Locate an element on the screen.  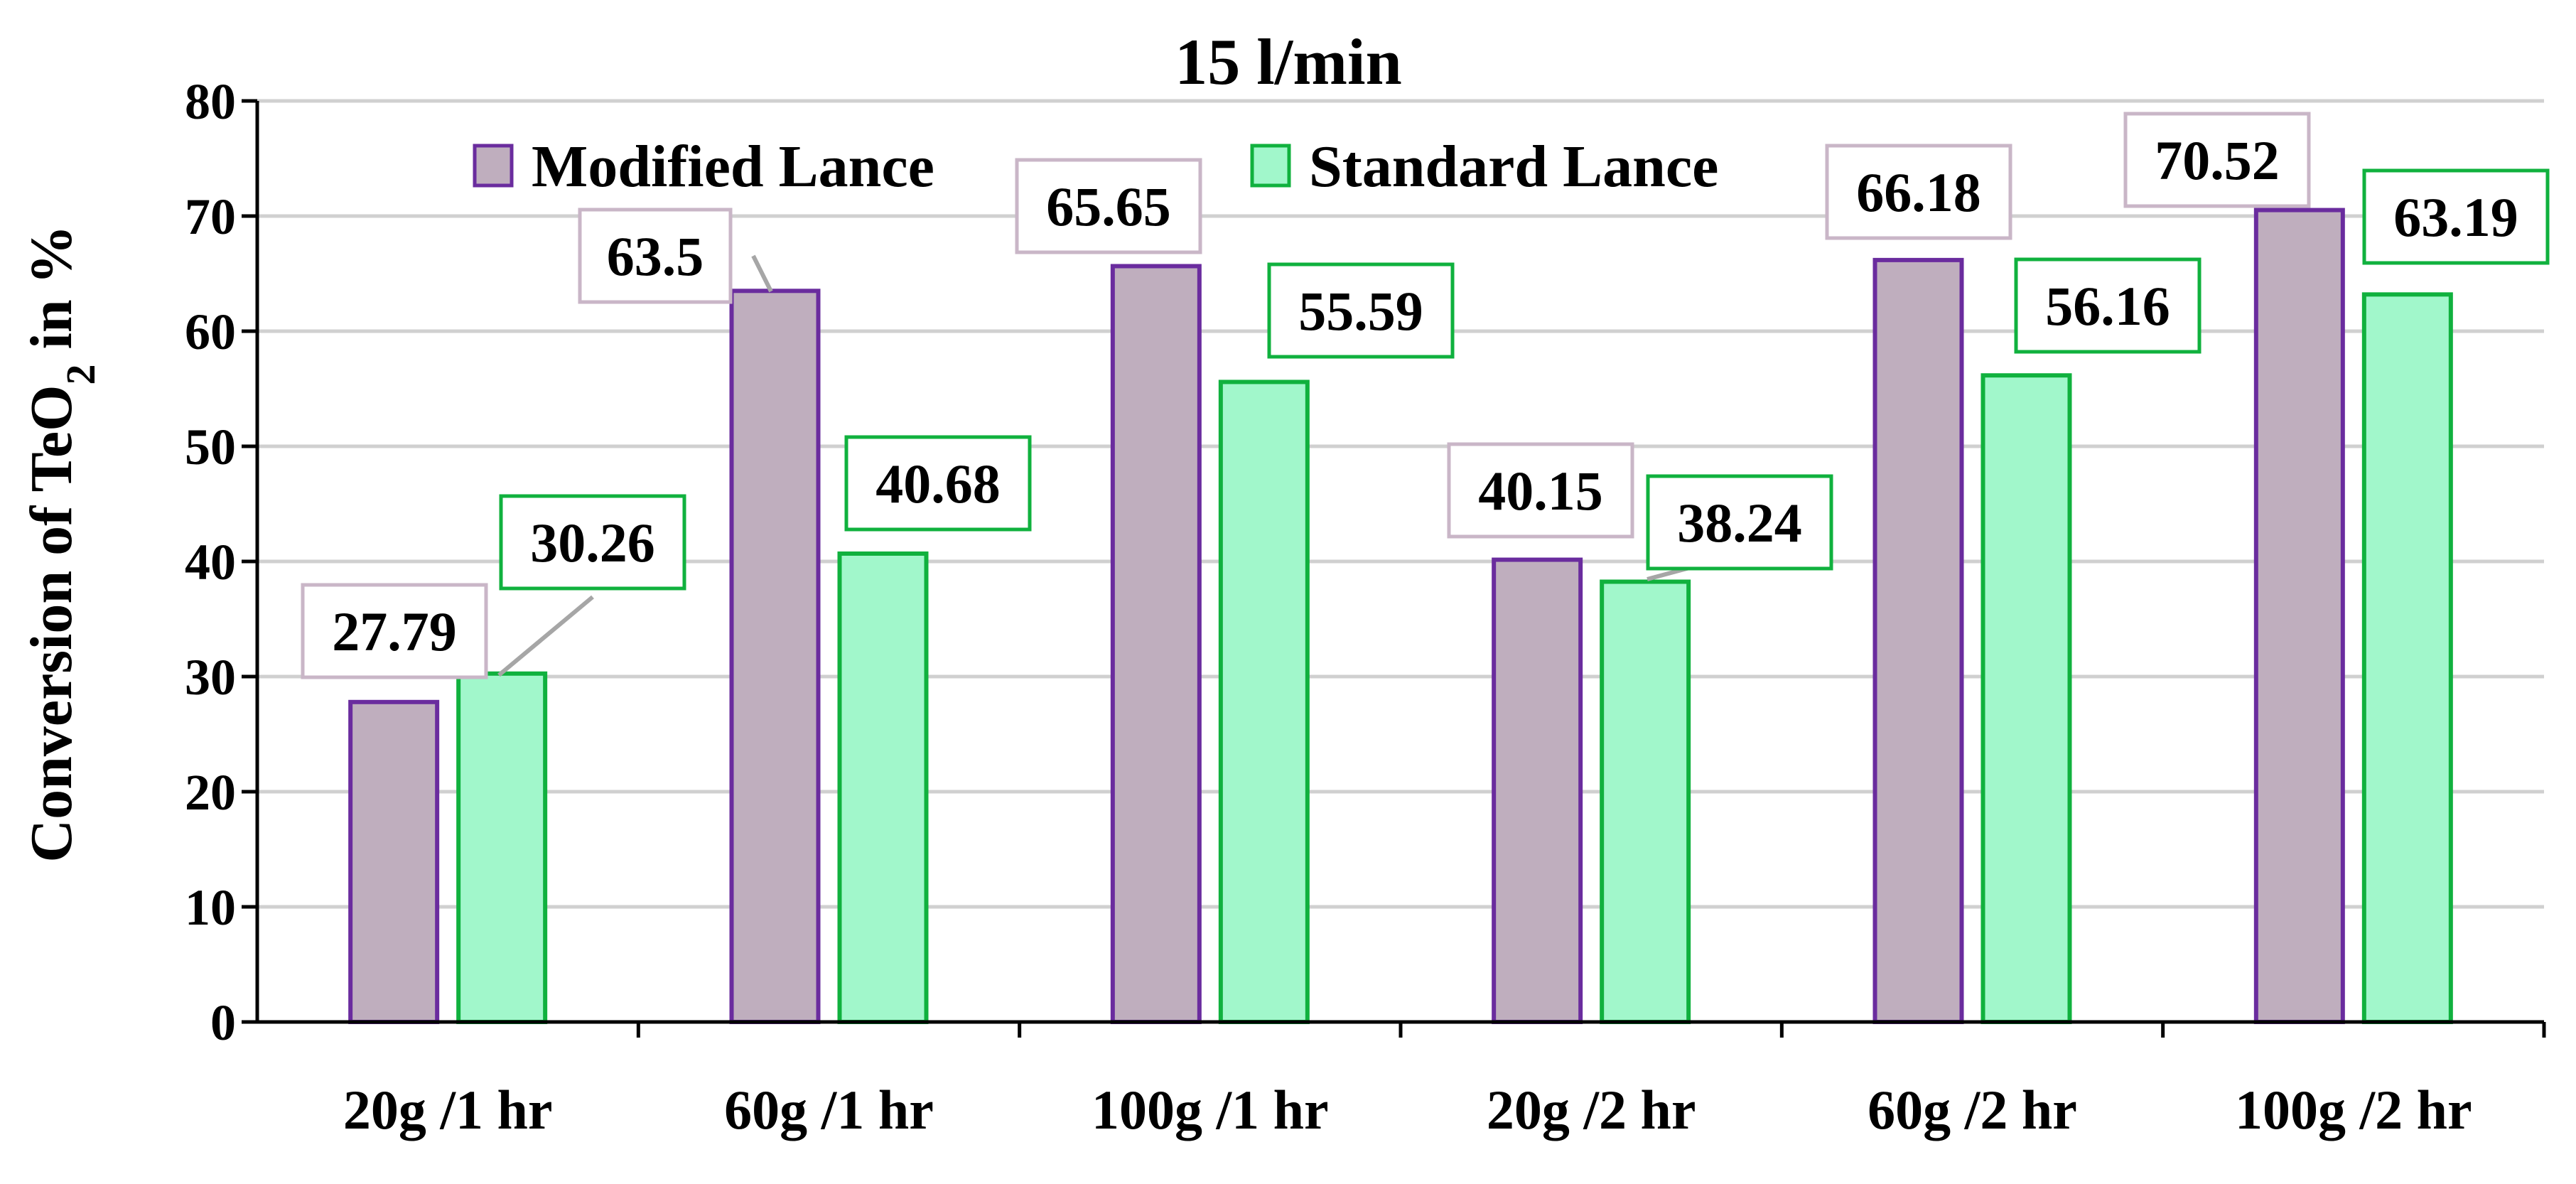
data-label: 63.19 is located at coordinates (2455, 217).